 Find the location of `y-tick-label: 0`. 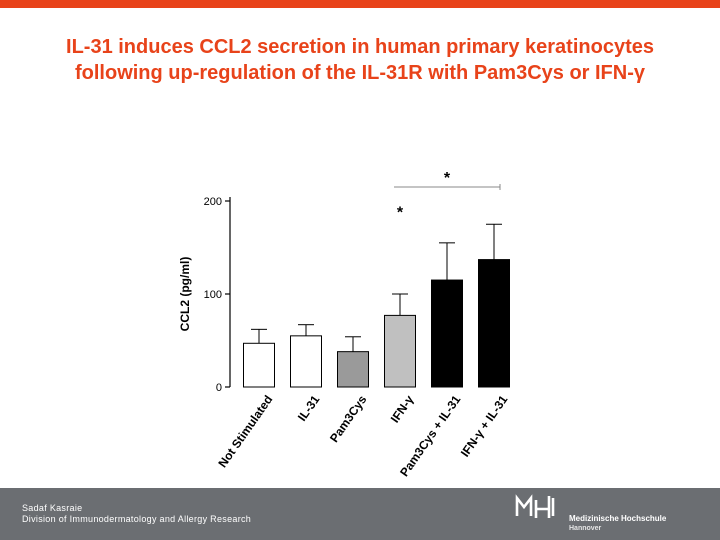

y-tick-label: 0 is located at coordinates (219, 388).